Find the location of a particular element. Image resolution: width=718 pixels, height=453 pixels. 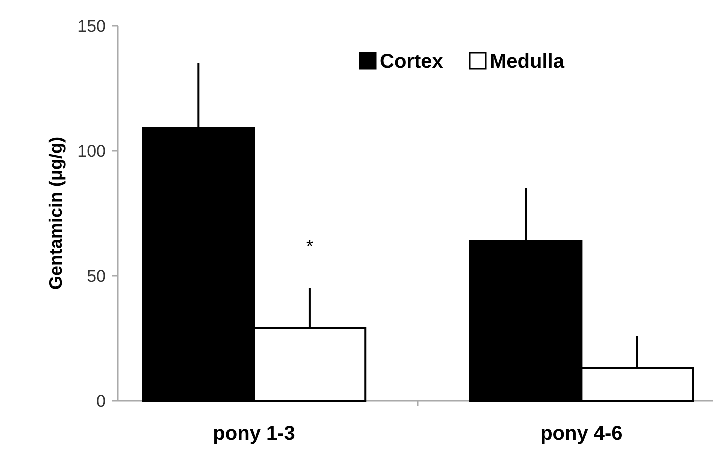

y-axis-title: Gentamicin (μg/g) is located at coordinates (56, 213).